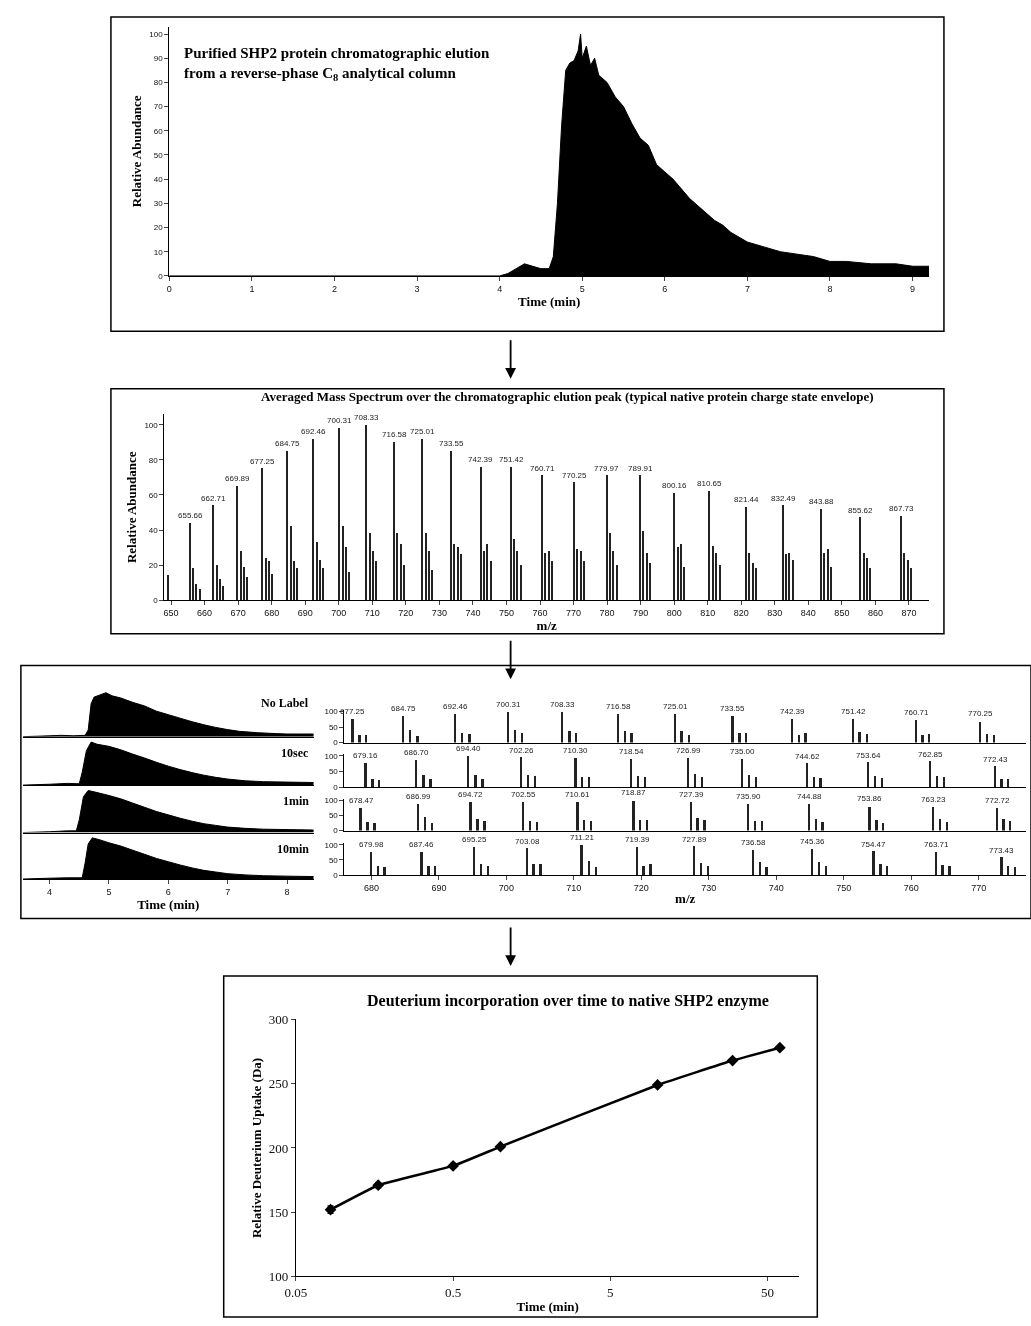 This screenshot has width=1031, height=1326. Describe the element at coordinates (741, 613) in the screenshot. I see `x-tick-label: 820` at that location.